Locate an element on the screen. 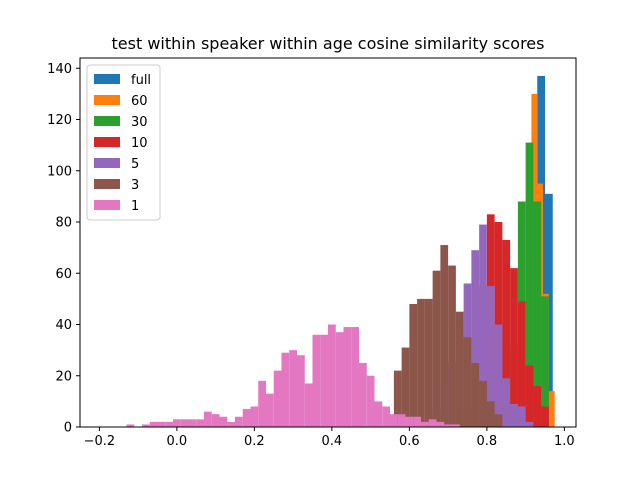 This screenshot has height=480, width=640. legend-label: 30 is located at coordinates (139, 122).